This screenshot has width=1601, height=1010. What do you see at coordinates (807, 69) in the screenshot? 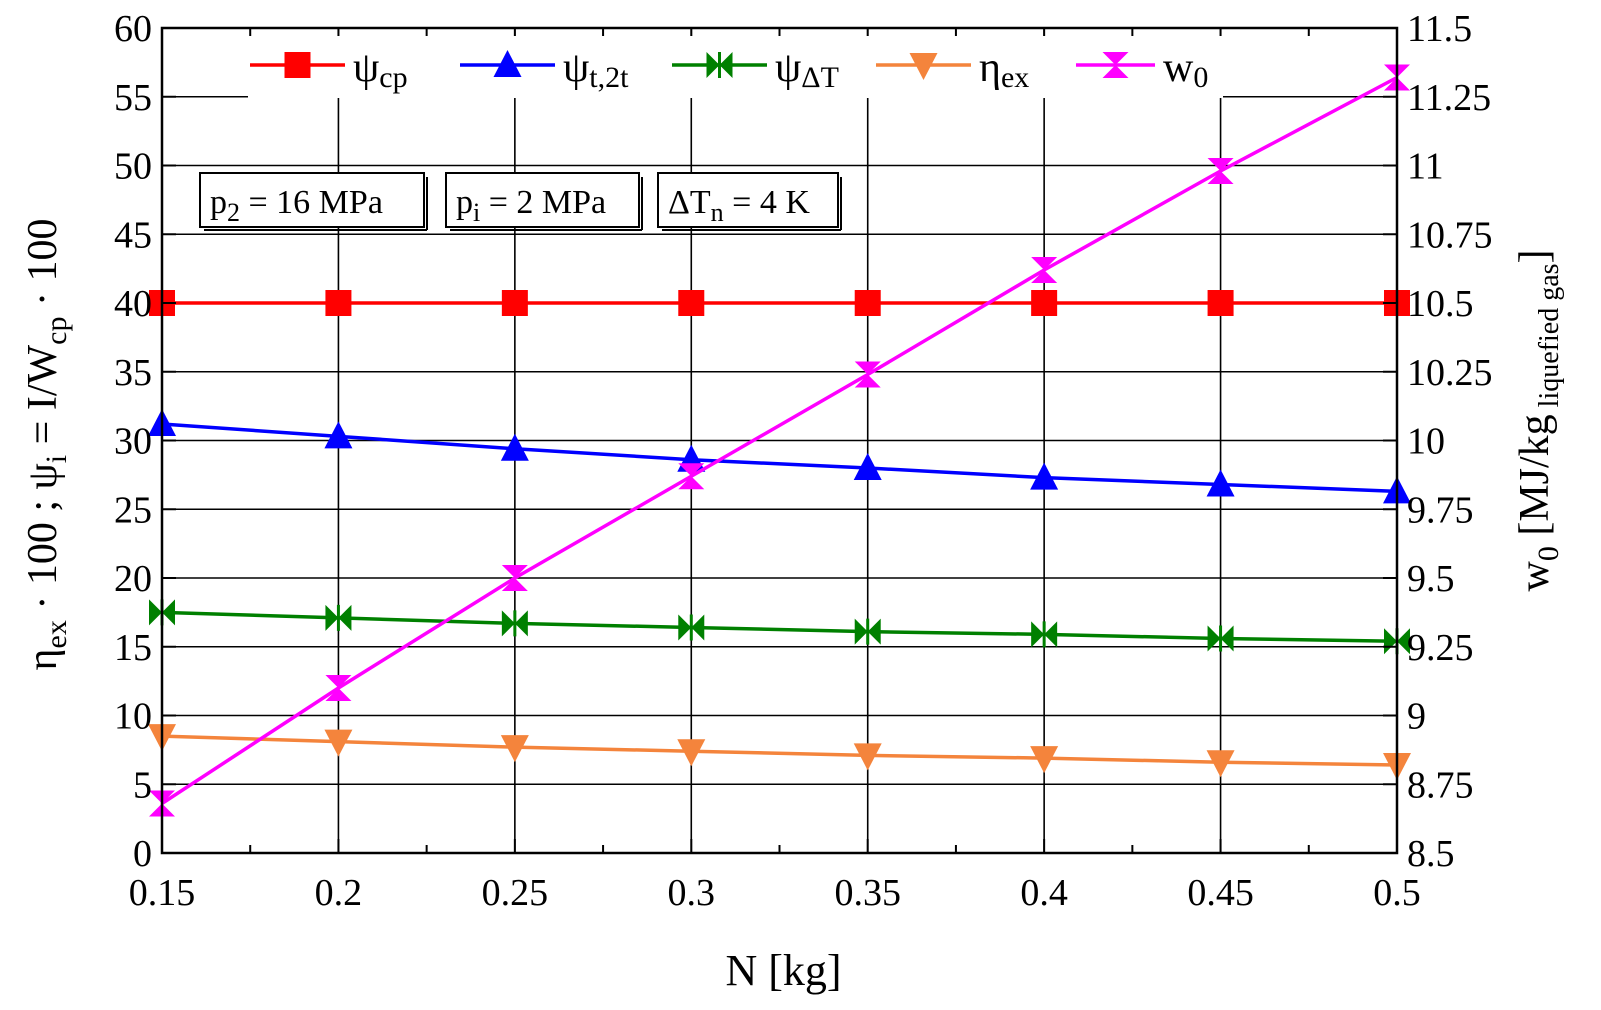
I see `legend-label: ψΔT` at bounding box center [807, 69].